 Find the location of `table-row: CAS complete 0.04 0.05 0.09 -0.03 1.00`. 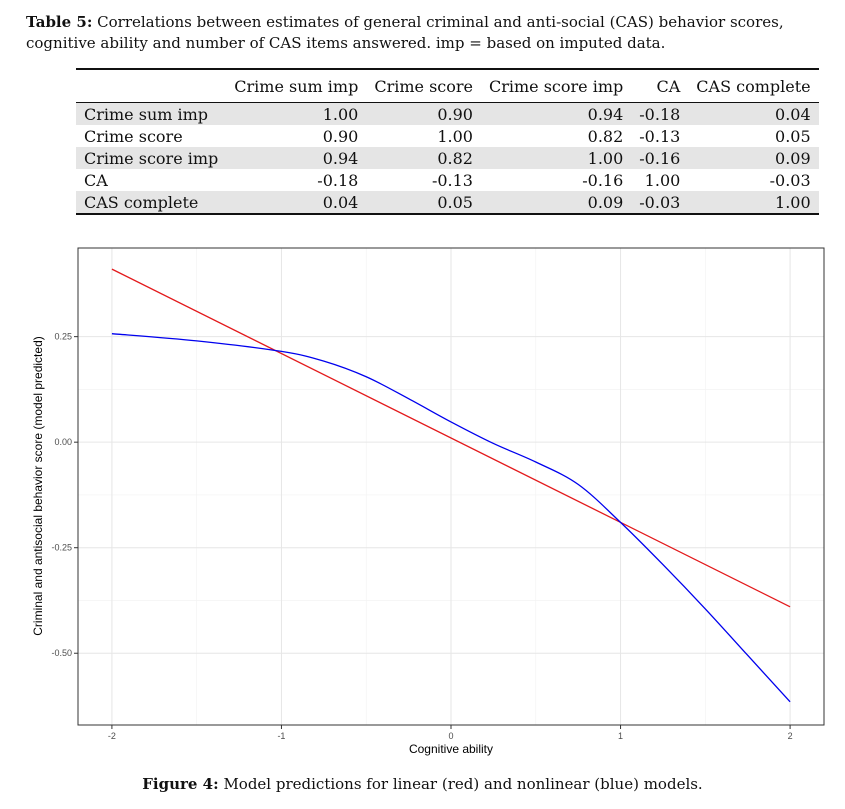

table-row: CAS complete 0.04 0.05 0.09 -0.03 1.00 is located at coordinates (447, 202).